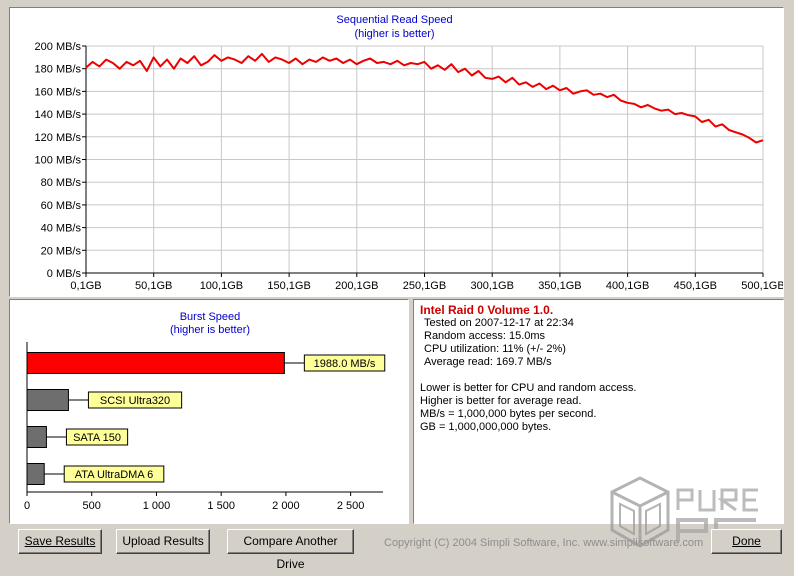 The height and width of the screenshot is (576, 794). What do you see at coordinates (58, 92) in the screenshot?
I see `y-tick-label: 160 MB/s` at bounding box center [58, 92].